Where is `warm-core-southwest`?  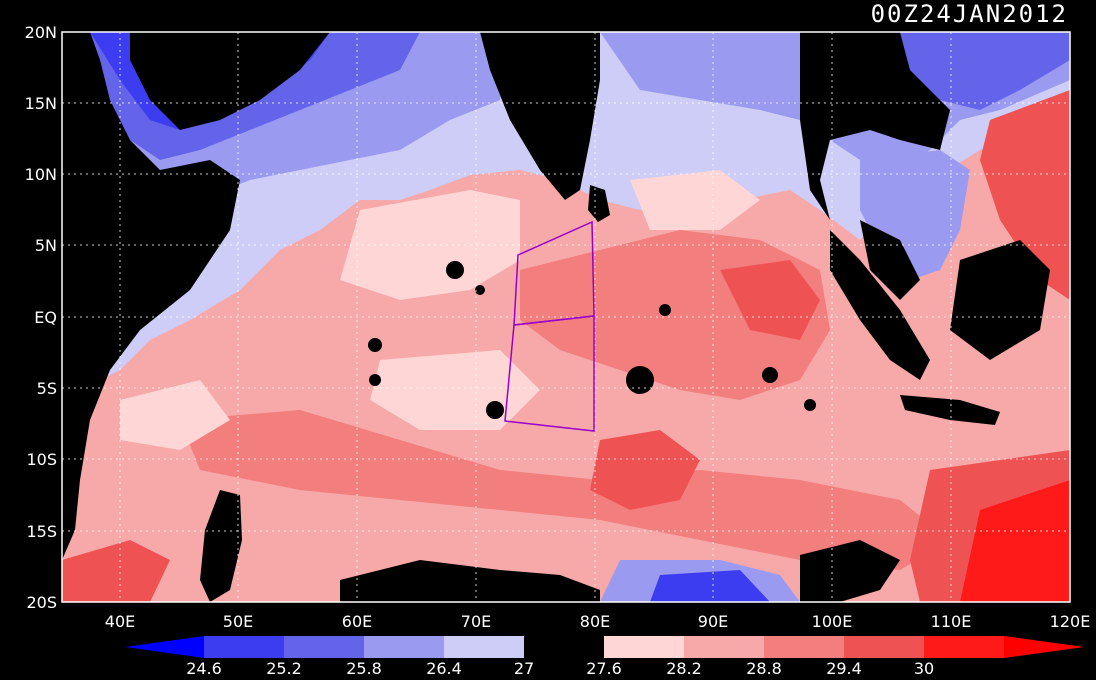 warm-core-southwest is located at coordinates (116, 571).